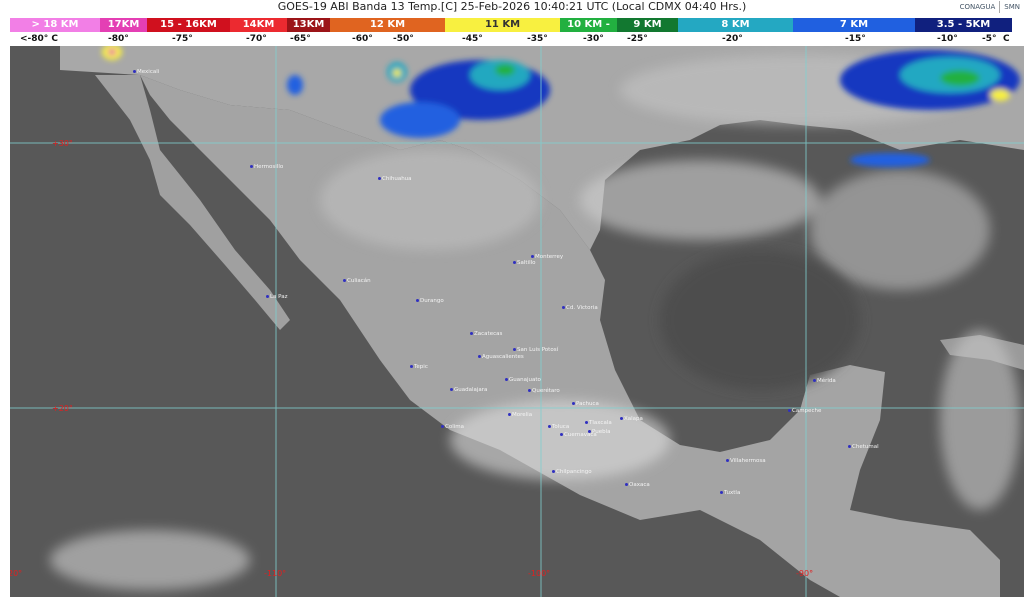  Describe the element at coordinates (188, 25) in the screenshot. I see `scale-segment: 15 - 16KM` at that location.